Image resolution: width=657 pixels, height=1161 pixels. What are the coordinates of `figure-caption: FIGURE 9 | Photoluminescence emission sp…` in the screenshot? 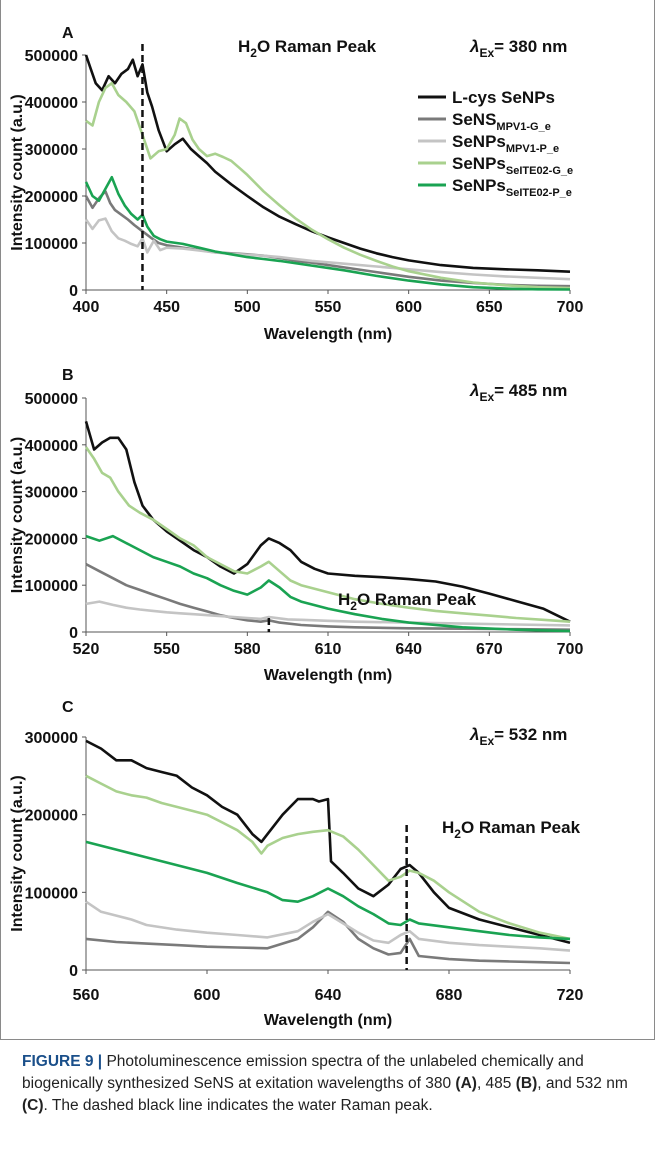 It's located at (334, 1084).